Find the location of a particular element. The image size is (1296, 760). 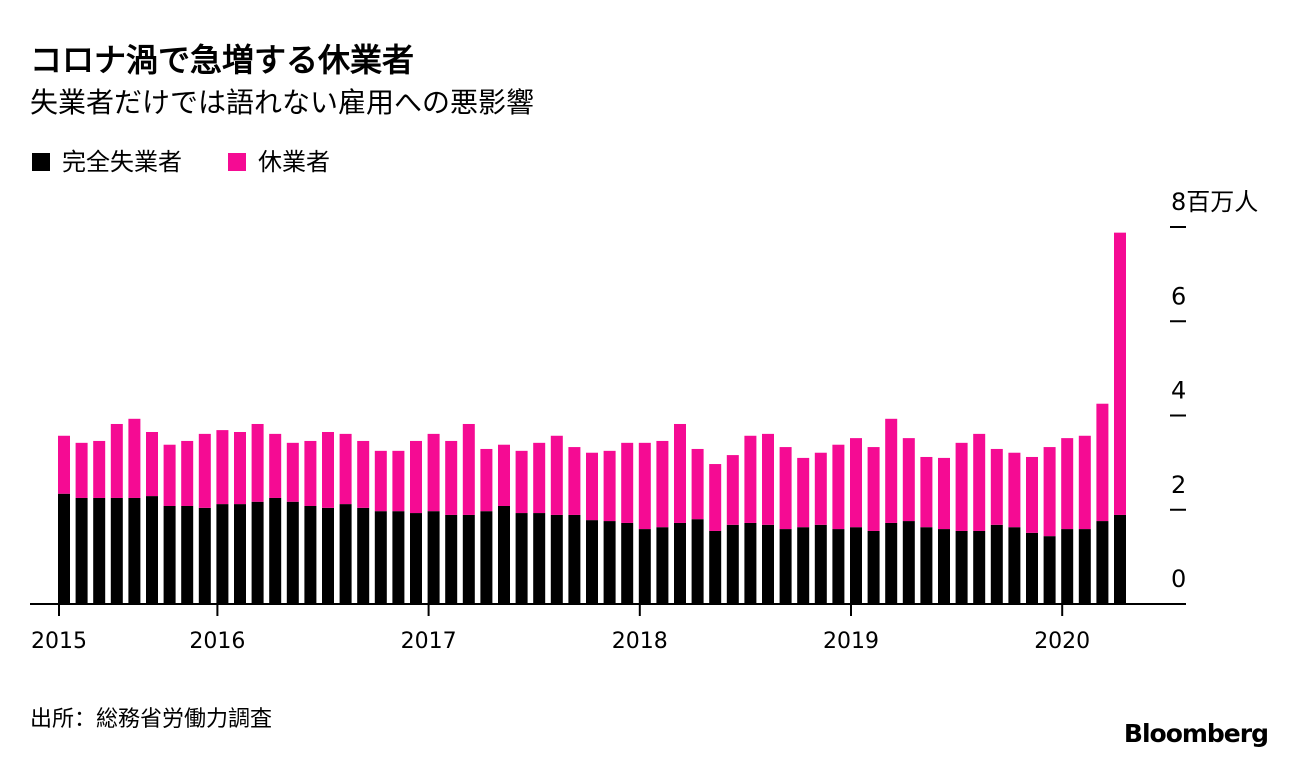

legend-label: 完全失業者 is located at coordinates (122, 162).